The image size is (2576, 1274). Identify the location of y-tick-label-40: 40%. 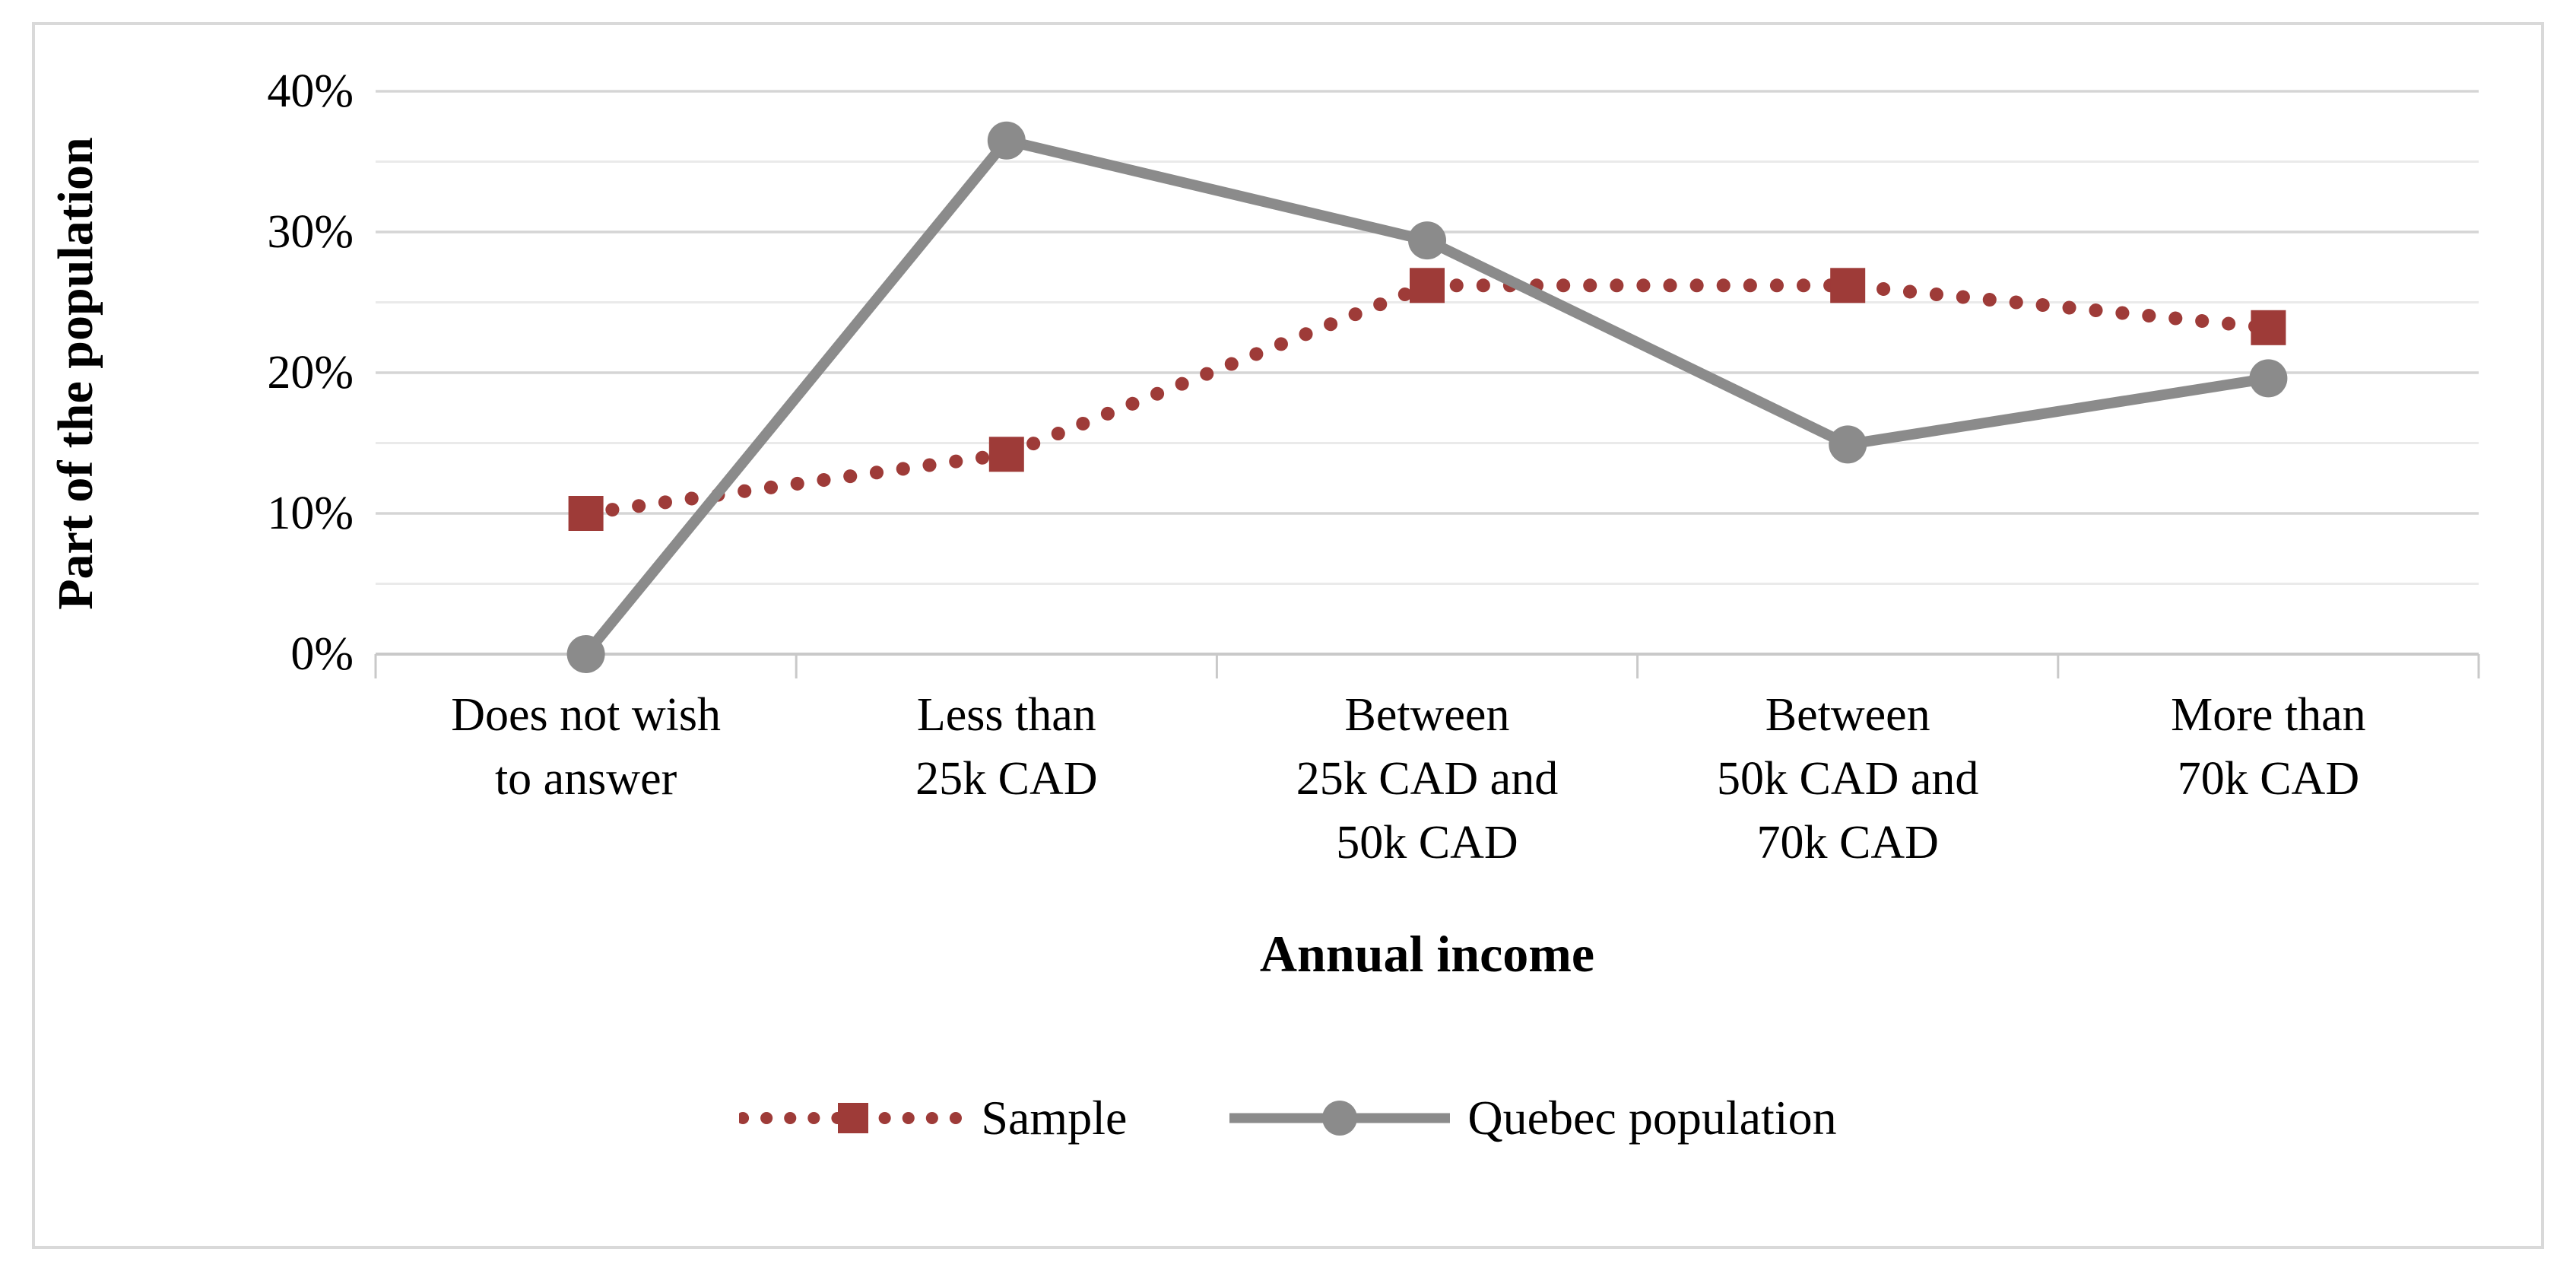
(310, 91).